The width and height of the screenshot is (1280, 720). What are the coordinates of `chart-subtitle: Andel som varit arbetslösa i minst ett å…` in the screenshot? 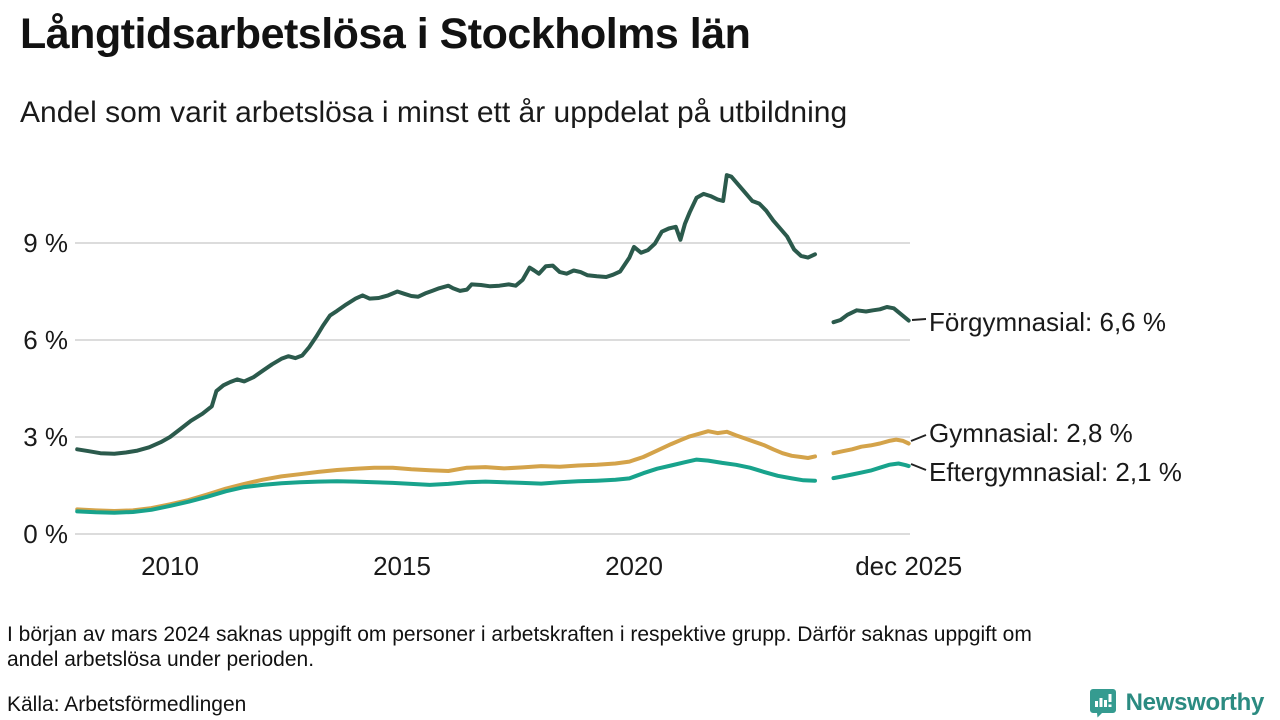 It's located at (434, 112).